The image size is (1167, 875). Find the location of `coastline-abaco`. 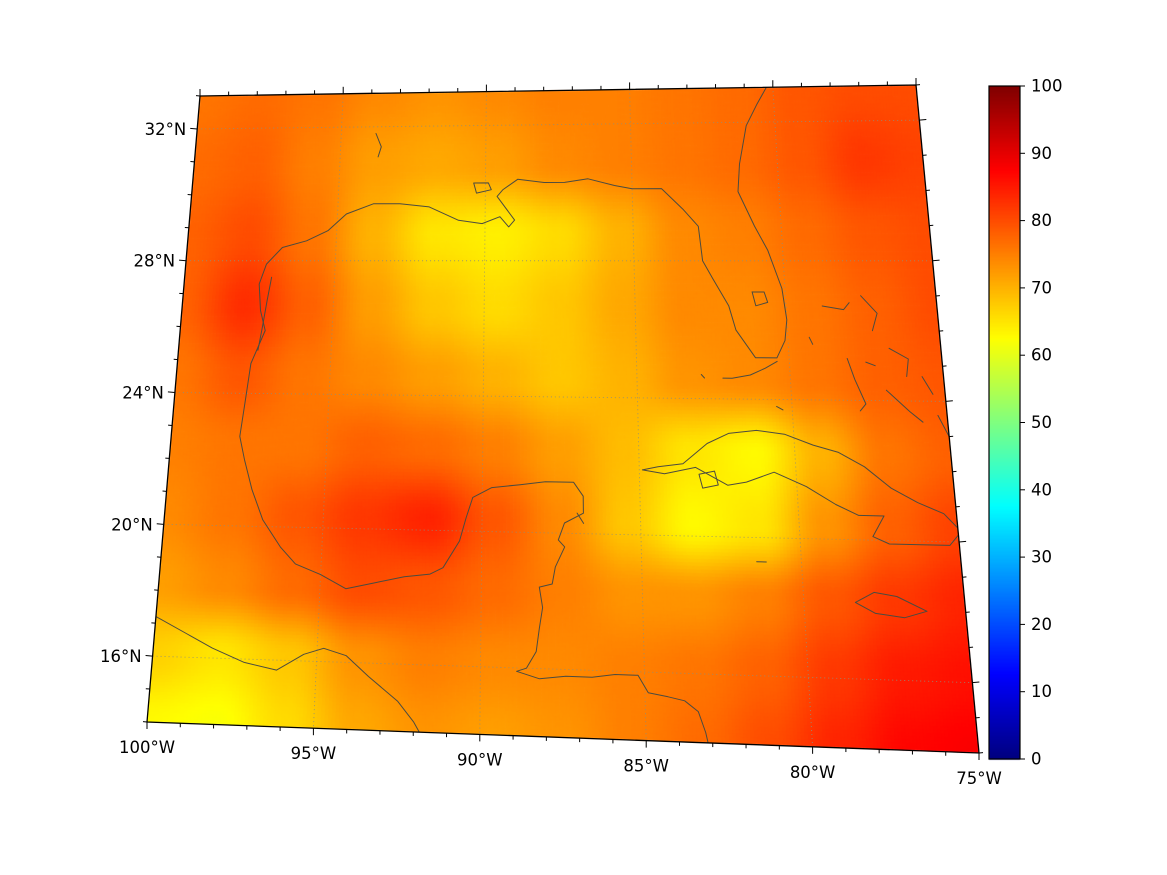

coastline-abaco is located at coordinates (869, 313).